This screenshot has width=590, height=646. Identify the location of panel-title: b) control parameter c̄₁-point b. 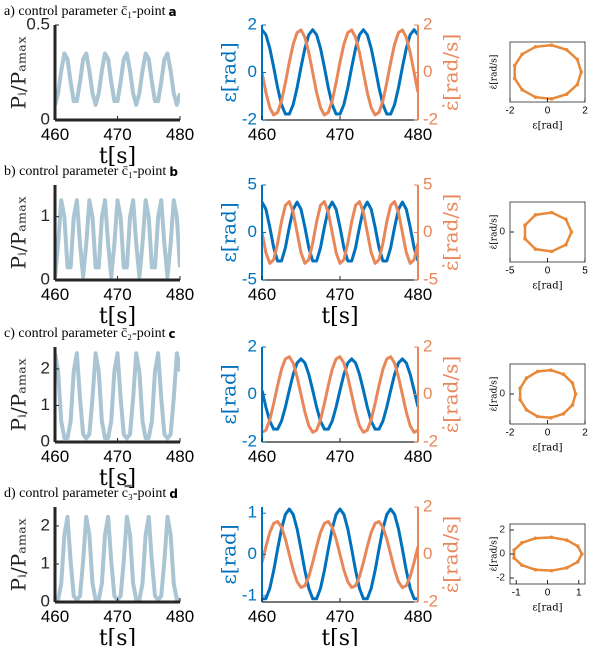
(91, 171).